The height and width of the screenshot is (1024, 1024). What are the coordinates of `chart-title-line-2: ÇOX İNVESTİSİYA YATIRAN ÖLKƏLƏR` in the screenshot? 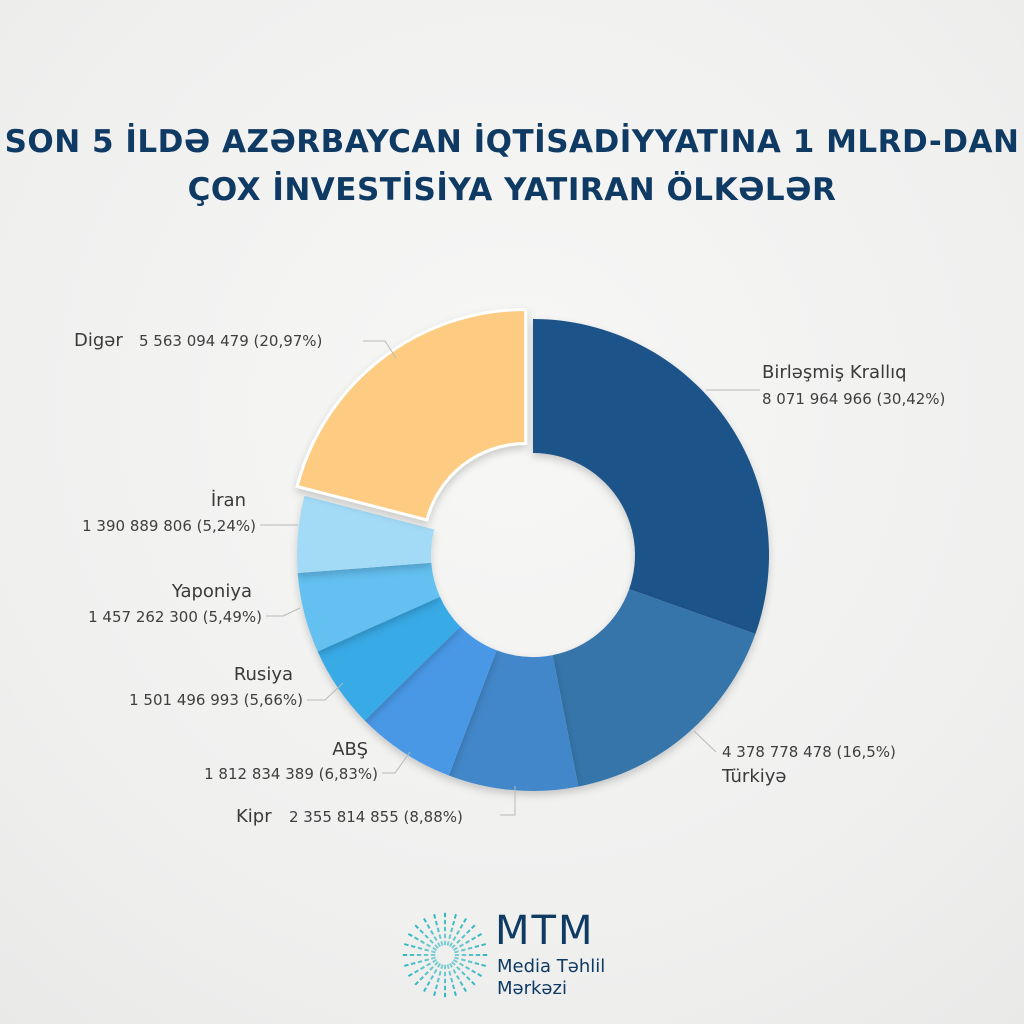 It's located at (512, 190).